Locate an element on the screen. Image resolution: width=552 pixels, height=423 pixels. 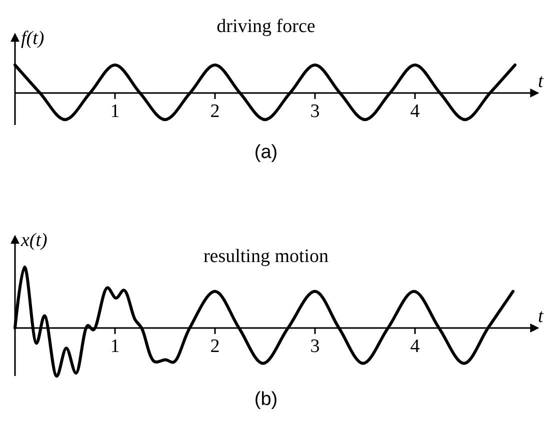
text: (b) is located at coordinates (266, 399).